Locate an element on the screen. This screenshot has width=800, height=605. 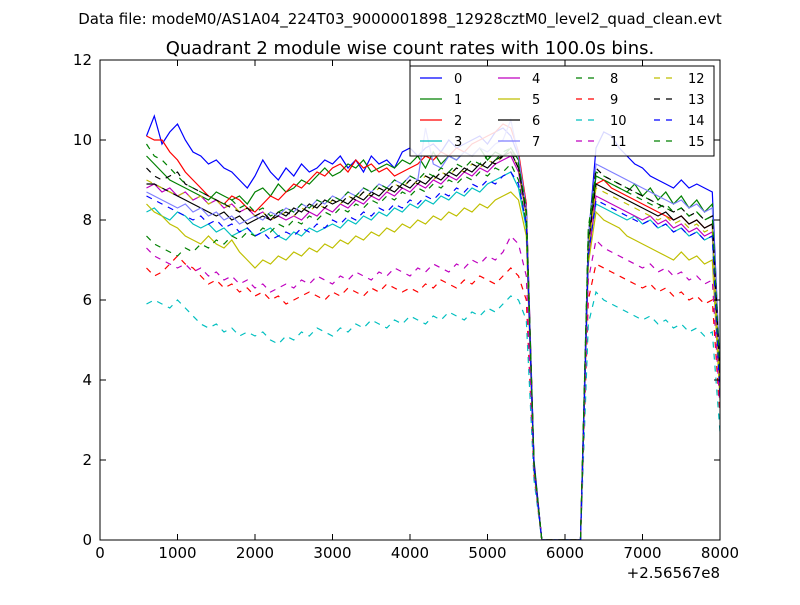
y-tick-label: 2 is located at coordinates (87, 460).